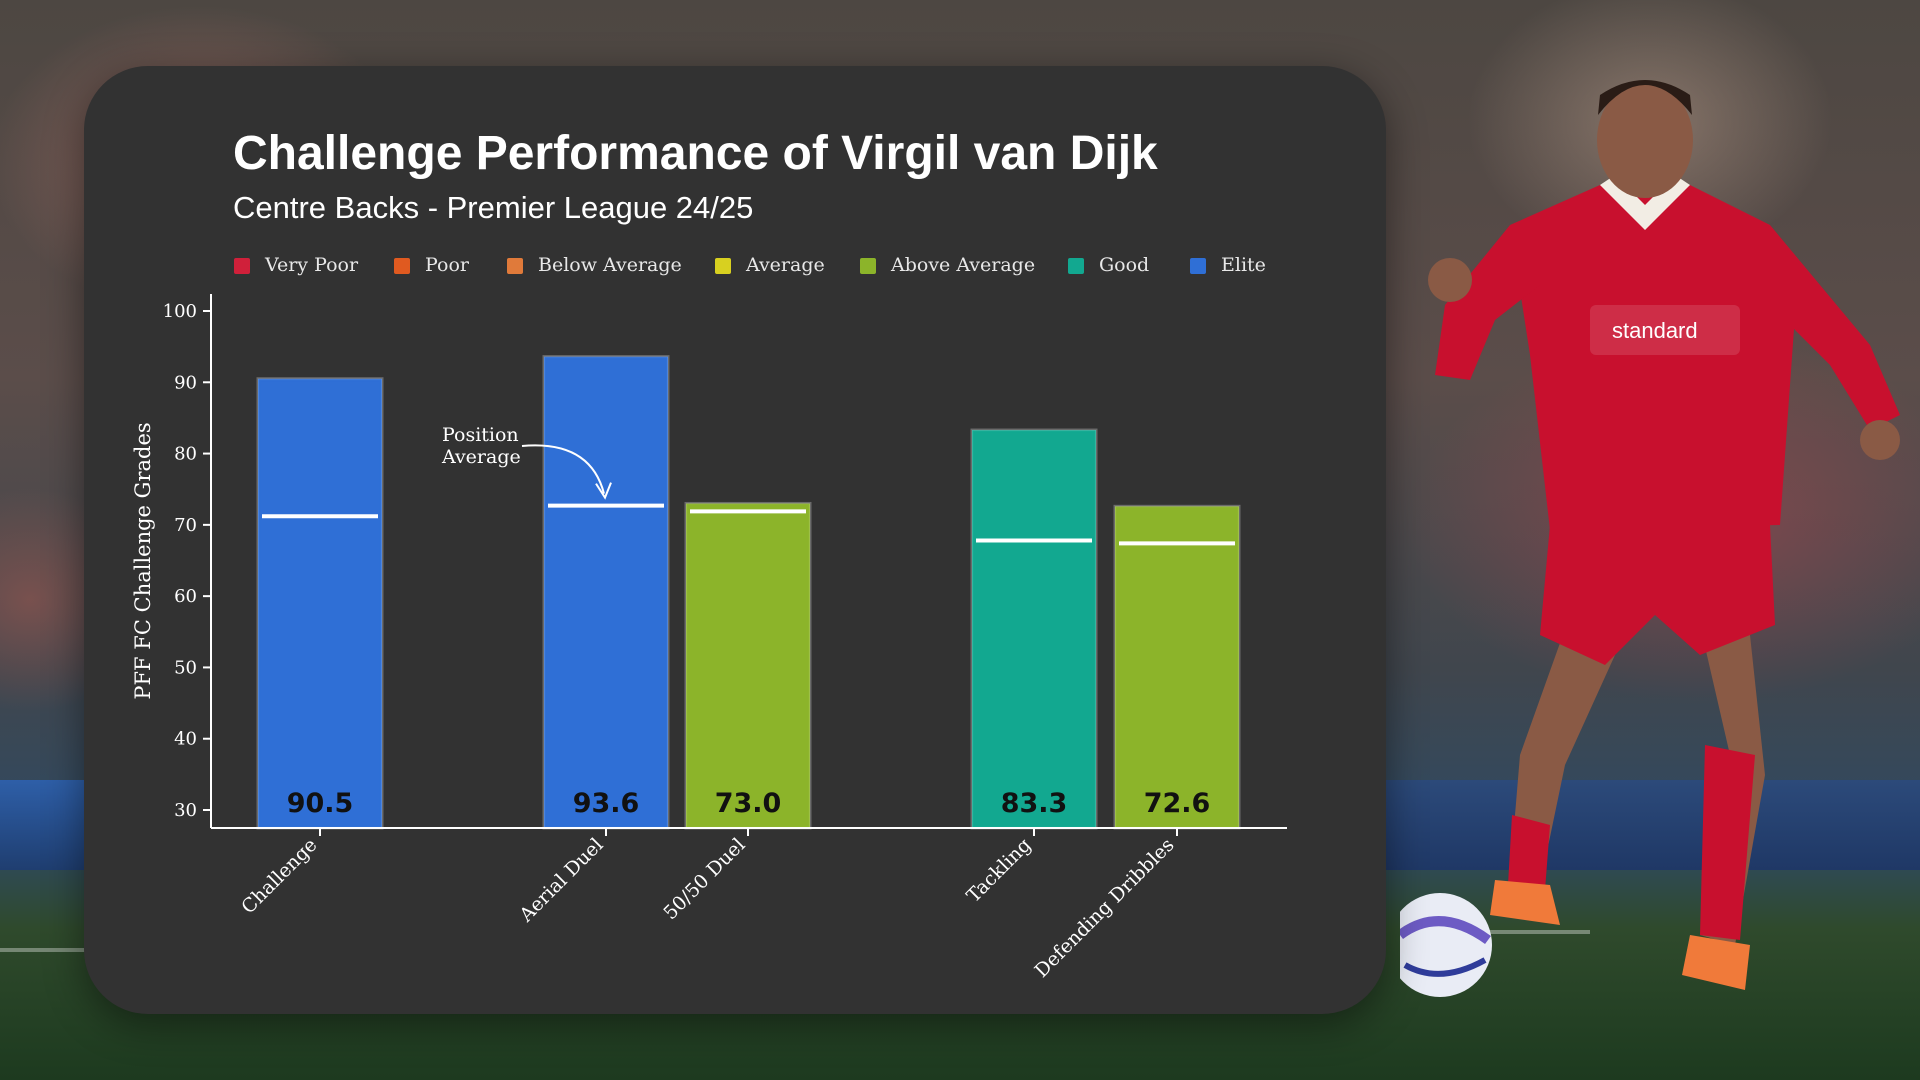  I want to click on annotation-text: Position, so click(480, 435).